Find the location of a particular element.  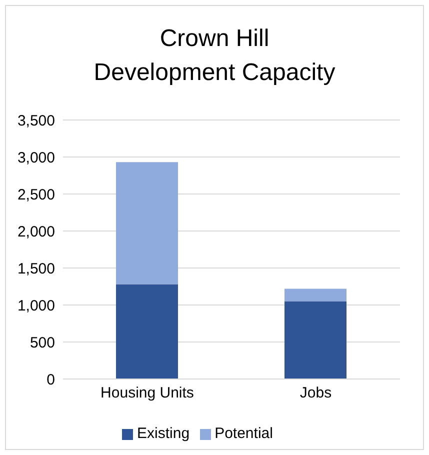

y-tick-label: 1,000 is located at coordinates (36, 305).